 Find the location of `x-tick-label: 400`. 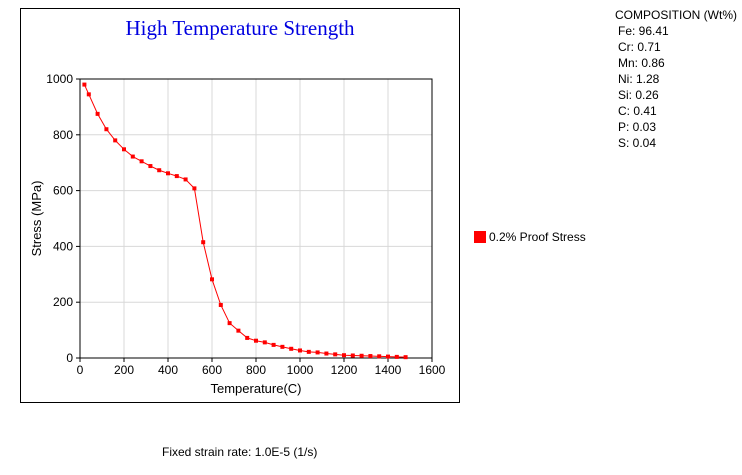

x-tick-label: 400 is located at coordinates (168, 370).